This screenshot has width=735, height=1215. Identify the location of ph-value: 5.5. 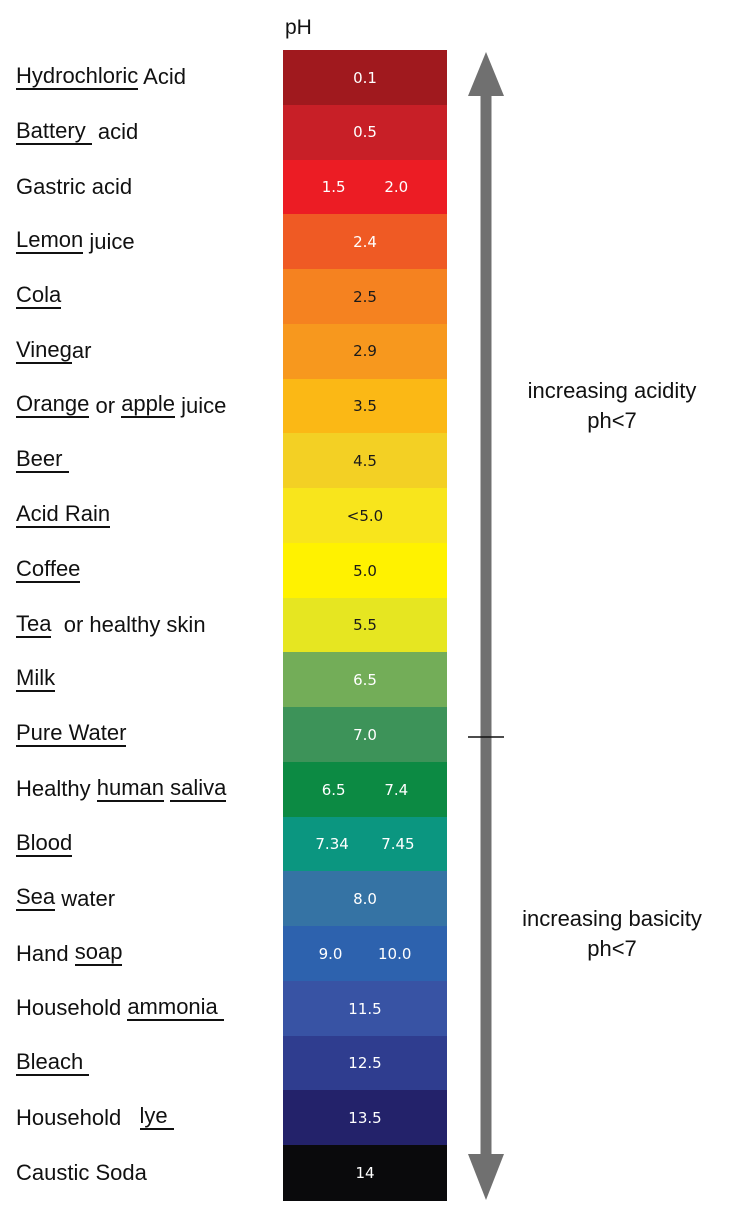
(365, 625).